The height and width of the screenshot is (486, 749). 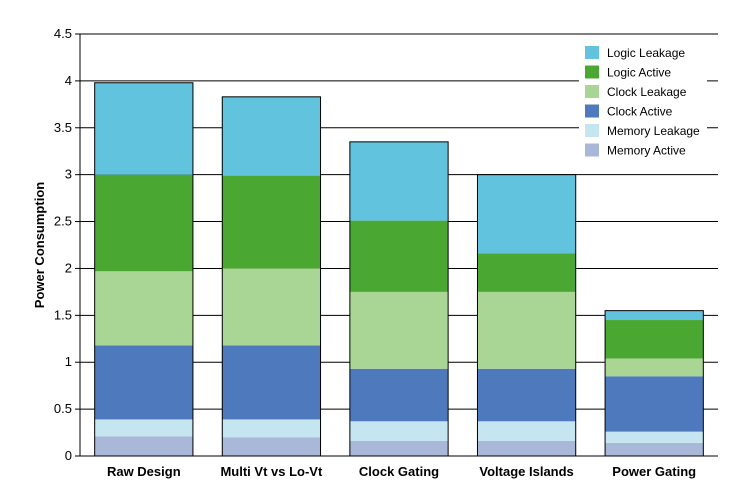 What do you see at coordinates (39, 245) in the screenshot?
I see `y-axis-title: Power Consumption` at bounding box center [39, 245].